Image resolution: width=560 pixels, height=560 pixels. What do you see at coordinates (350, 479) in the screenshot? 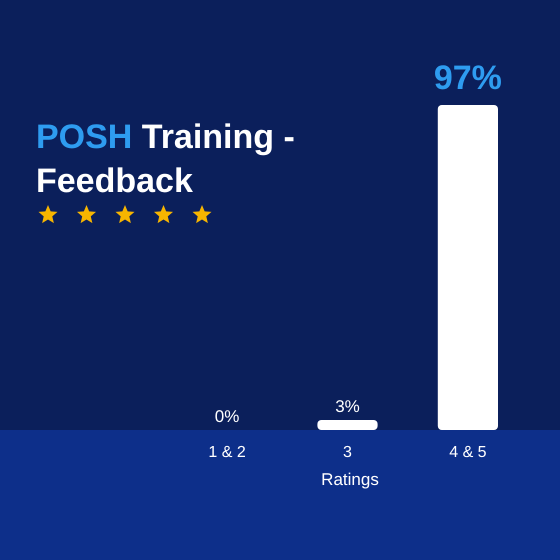
I see `x-axis-title: Ratings` at bounding box center [350, 479].